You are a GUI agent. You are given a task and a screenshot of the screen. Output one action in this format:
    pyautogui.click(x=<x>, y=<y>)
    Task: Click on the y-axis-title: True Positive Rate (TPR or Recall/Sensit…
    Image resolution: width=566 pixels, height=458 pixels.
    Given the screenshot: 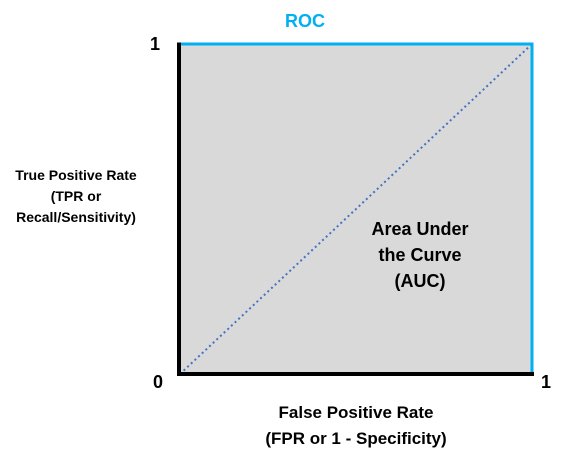 What is the action you would take?
    pyautogui.click(x=76, y=196)
    